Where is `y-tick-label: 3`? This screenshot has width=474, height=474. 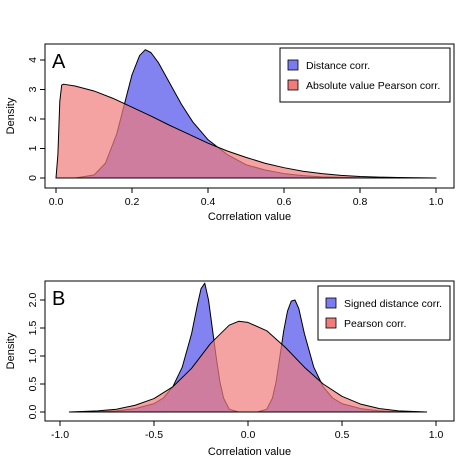
y-tick-label: 3 is located at coordinates (33, 89).